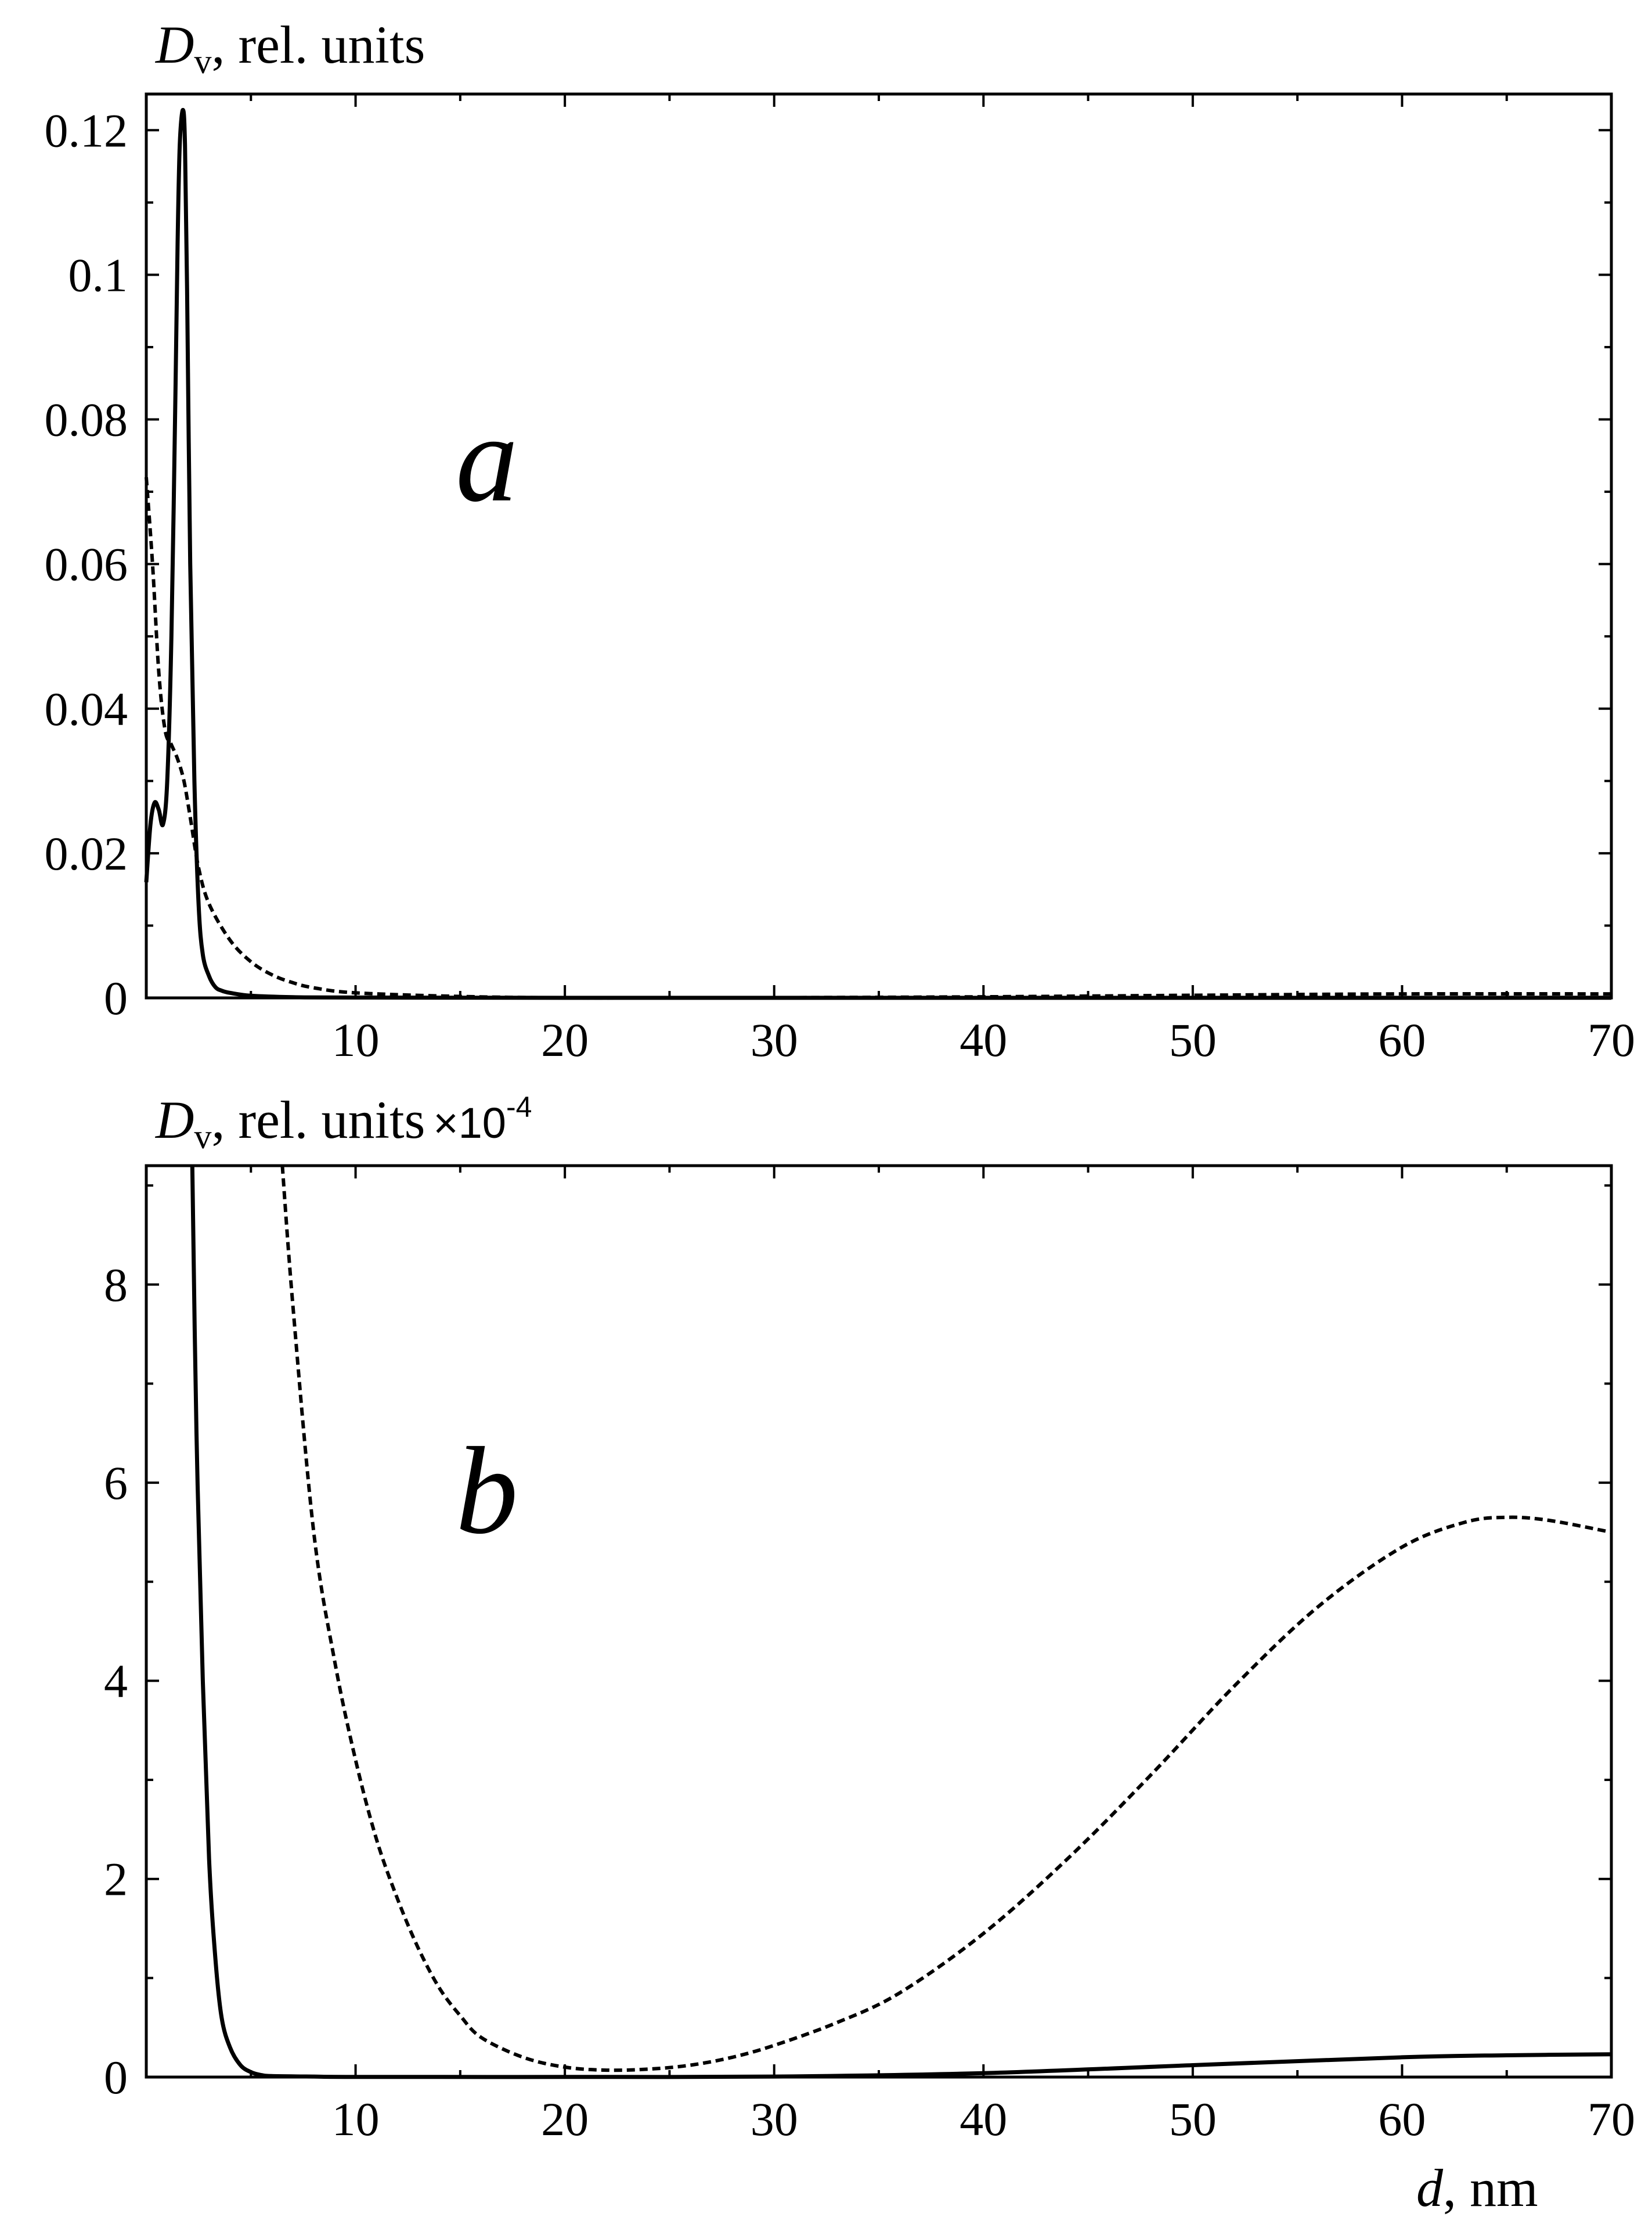 This screenshot has height=2228, width=1652. What do you see at coordinates (86, 130) in the screenshot?
I see `y-tick-label: 0.12` at bounding box center [86, 130].